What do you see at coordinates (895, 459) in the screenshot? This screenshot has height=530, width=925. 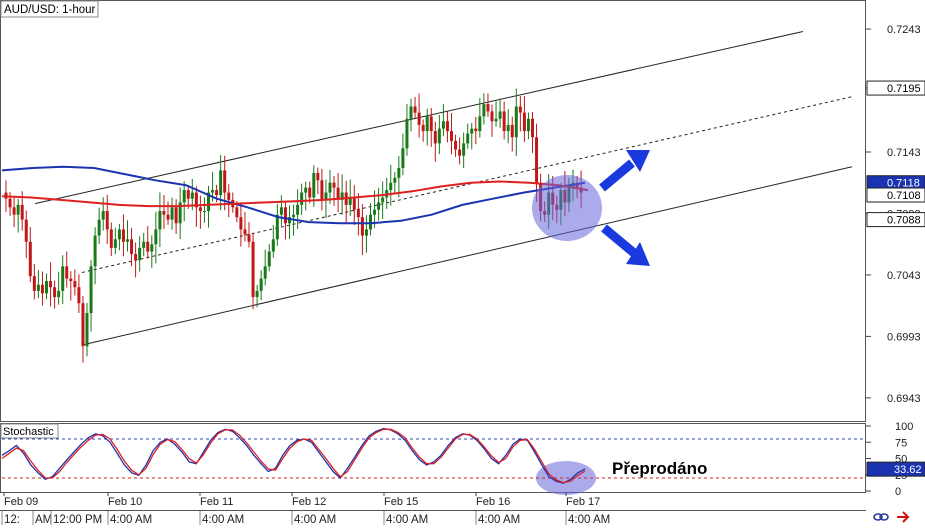 I see `stochastic-axis: 100755025033.62` at bounding box center [895, 459].